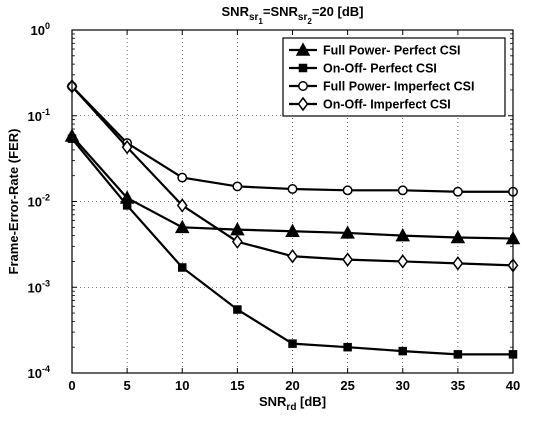  I want to click on legend-label: Full Power- Perfect CSI, so click(392, 51).